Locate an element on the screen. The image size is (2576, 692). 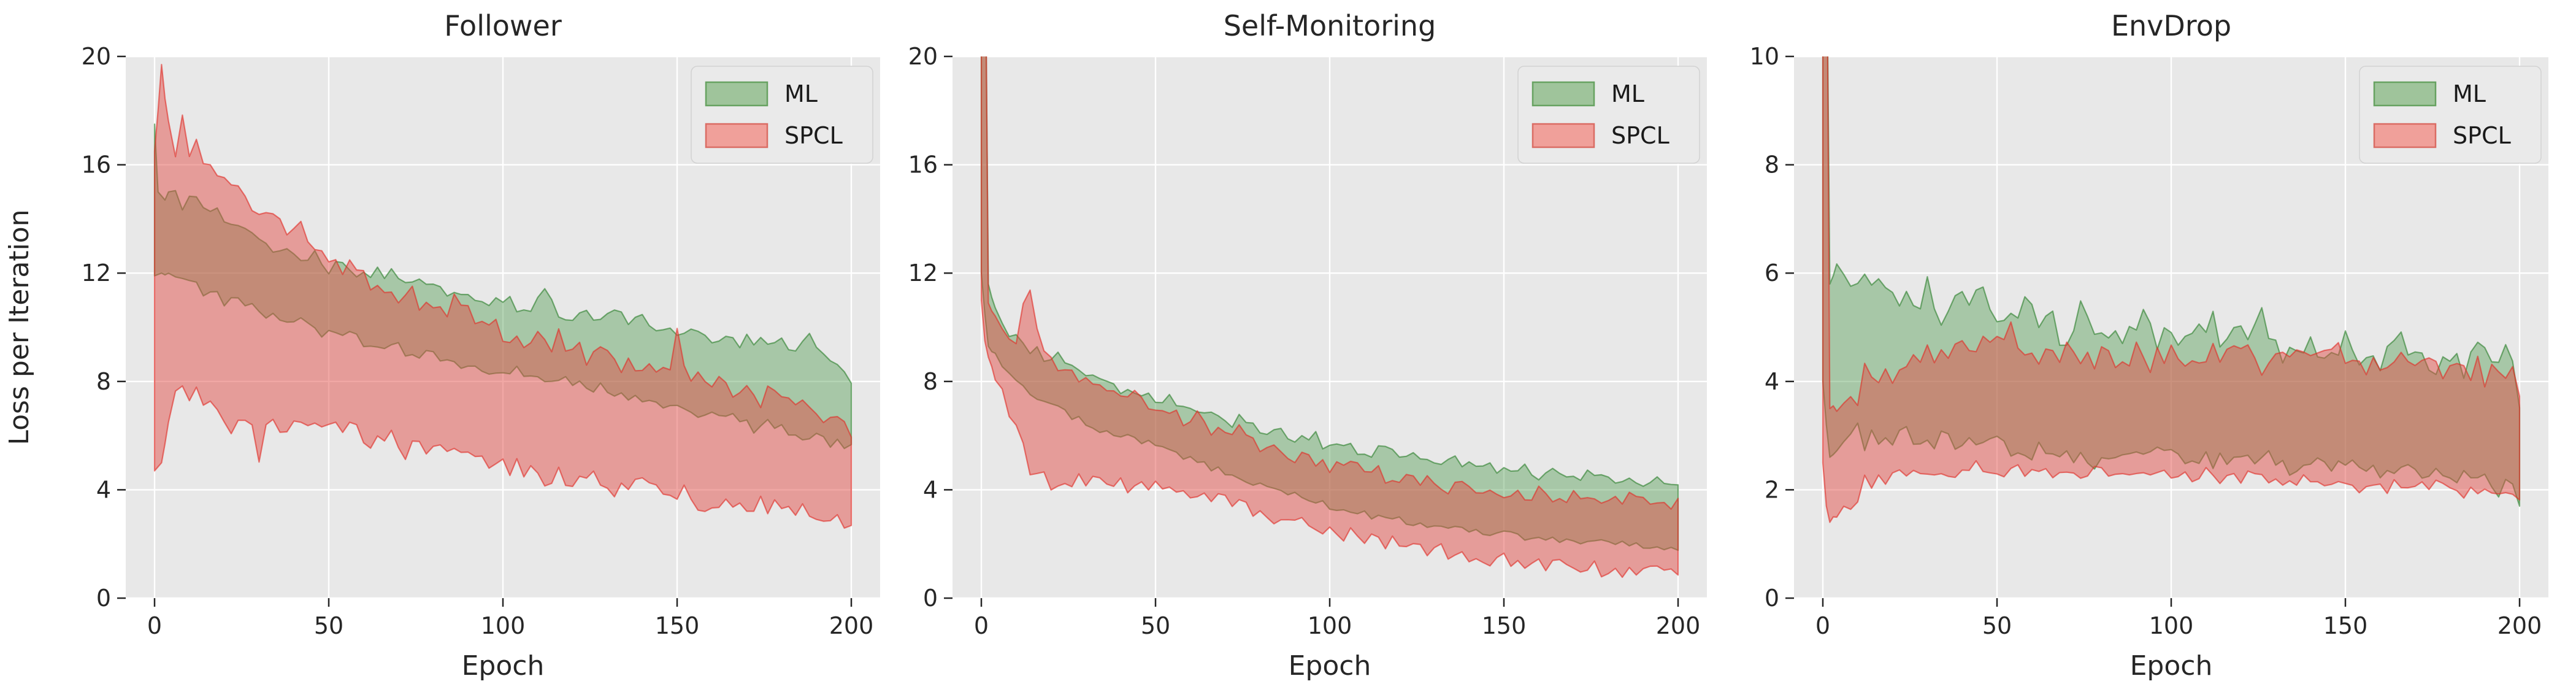
subplot-title: Self-Monitoring is located at coordinates (1330, 26).